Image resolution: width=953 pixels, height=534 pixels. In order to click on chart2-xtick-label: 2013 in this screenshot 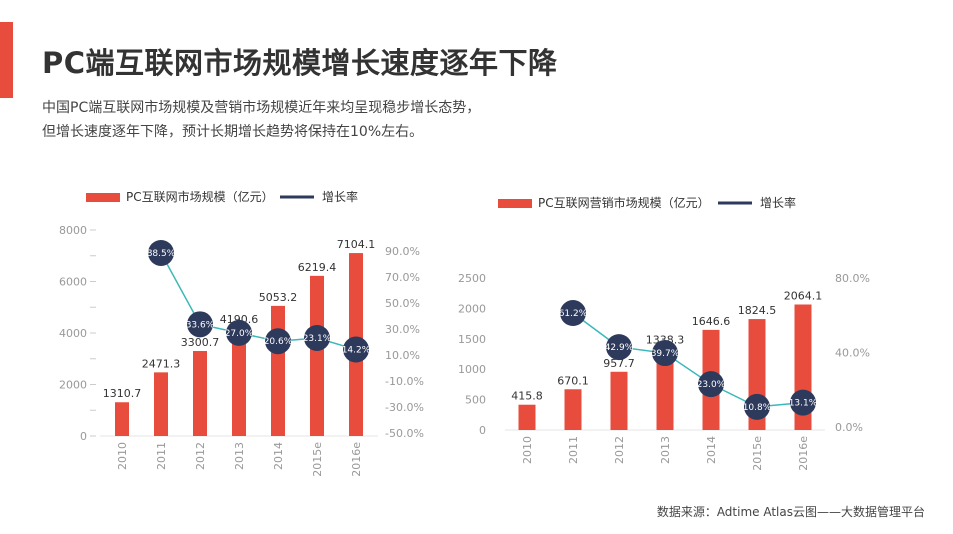, I will do `click(665, 450)`.